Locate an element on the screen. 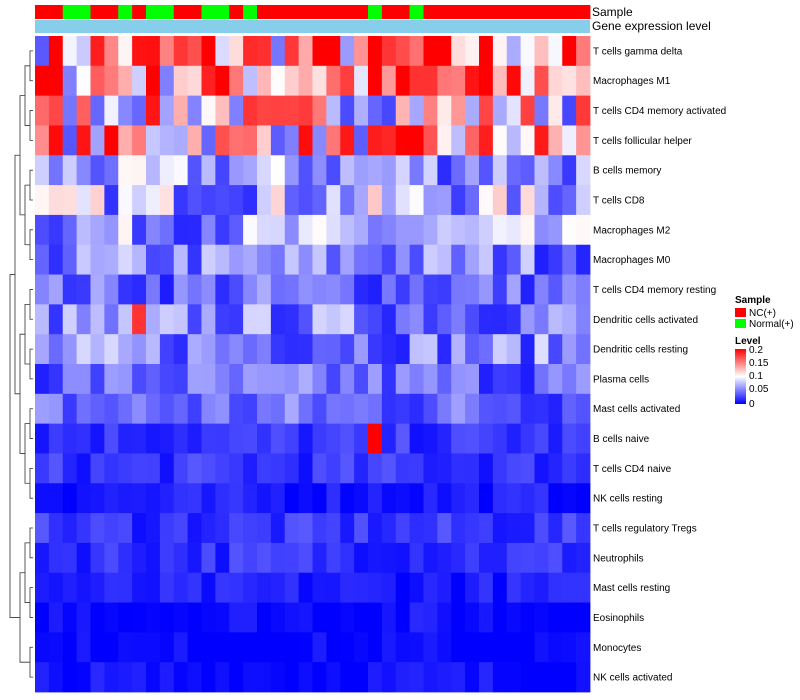  row-label: Macrophages M2 is located at coordinates (632, 230).